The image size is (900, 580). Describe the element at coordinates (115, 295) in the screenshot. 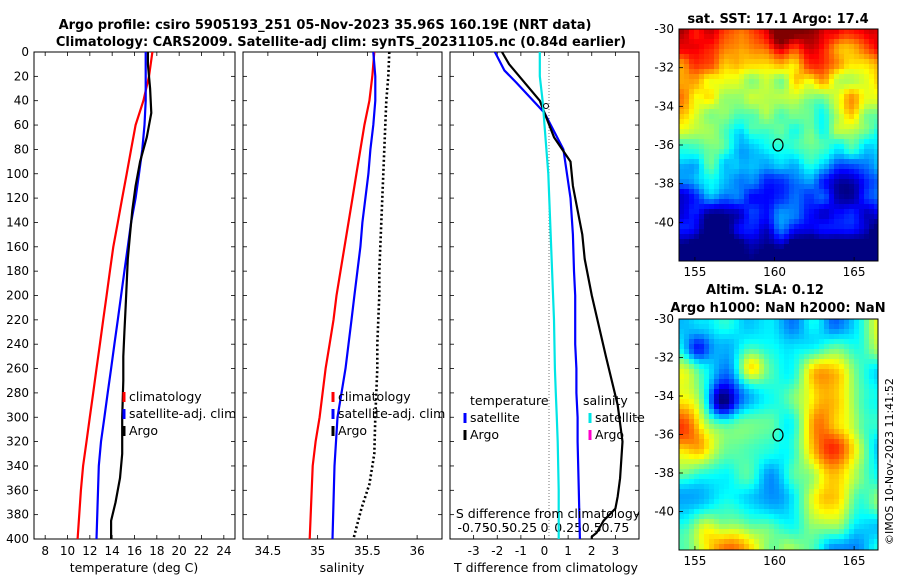

I see `series-line-climatology` at that location.